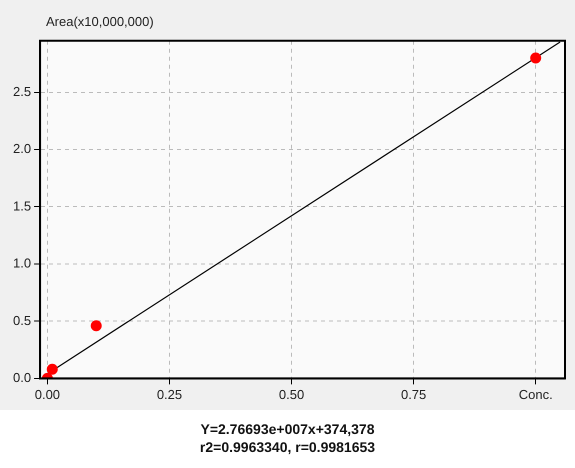  Describe the element at coordinates (47, 394) in the screenshot. I see `x-tick-label: 0.00` at that location.